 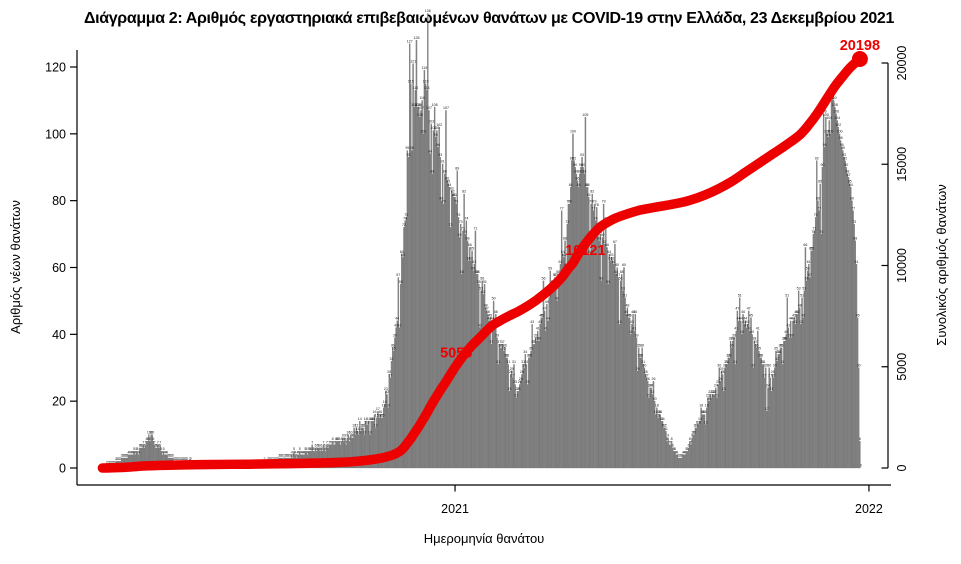 I want to click on bar-value: 32, so click(x=777, y=359).